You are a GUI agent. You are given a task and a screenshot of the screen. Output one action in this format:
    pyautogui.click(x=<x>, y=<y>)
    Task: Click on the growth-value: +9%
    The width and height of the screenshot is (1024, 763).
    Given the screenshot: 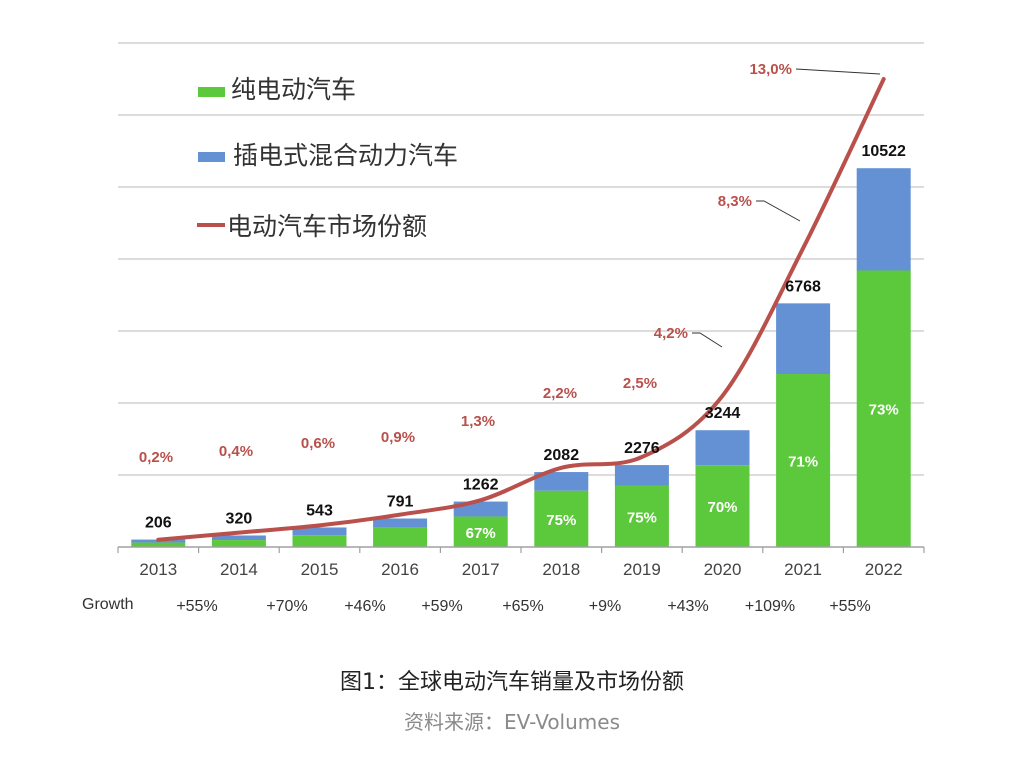 What is the action you would take?
    pyautogui.click(x=605, y=606)
    